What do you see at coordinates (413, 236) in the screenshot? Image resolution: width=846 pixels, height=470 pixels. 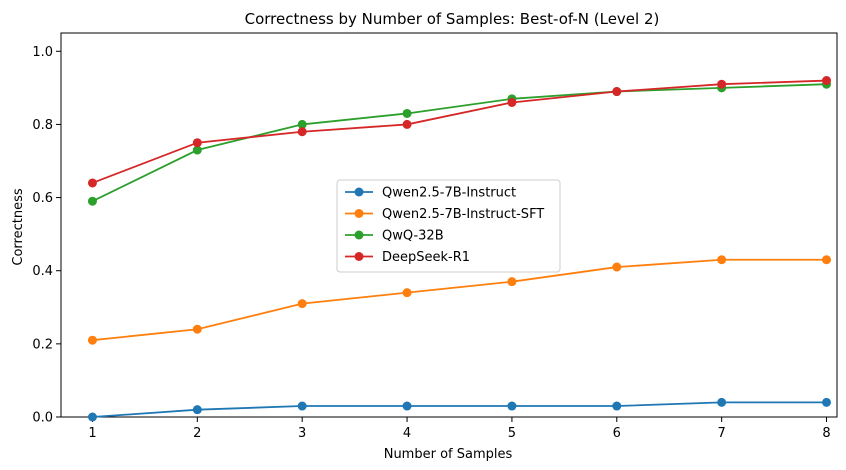 I see `legend-label: QwQ-32B` at bounding box center [413, 236].